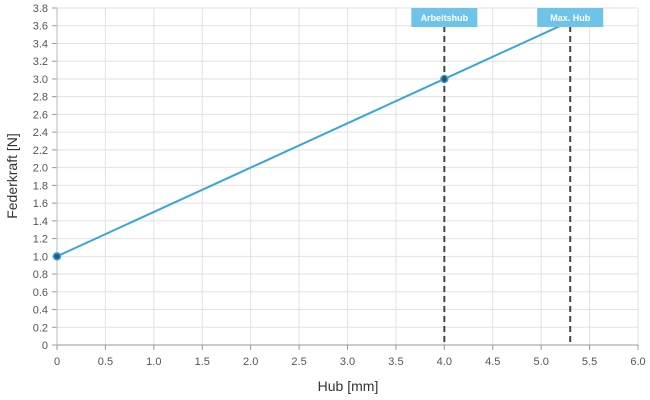 This screenshot has height=400, width=650. What do you see at coordinates (395, 362) in the screenshot?
I see `x-tick-label: 3.5` at bounding box center [395, 362].